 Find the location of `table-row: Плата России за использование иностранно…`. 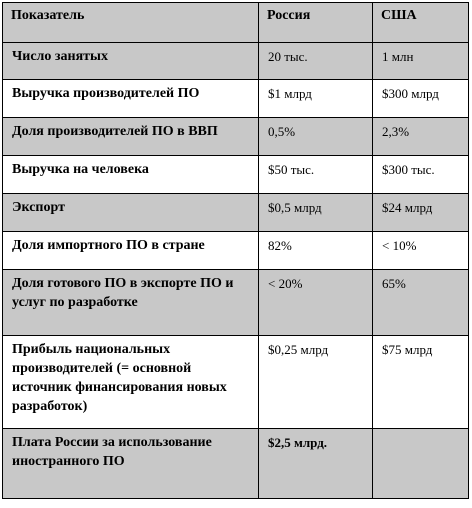

table-row: Плата России за использование иностранно… is located at coordinates (235, 463).